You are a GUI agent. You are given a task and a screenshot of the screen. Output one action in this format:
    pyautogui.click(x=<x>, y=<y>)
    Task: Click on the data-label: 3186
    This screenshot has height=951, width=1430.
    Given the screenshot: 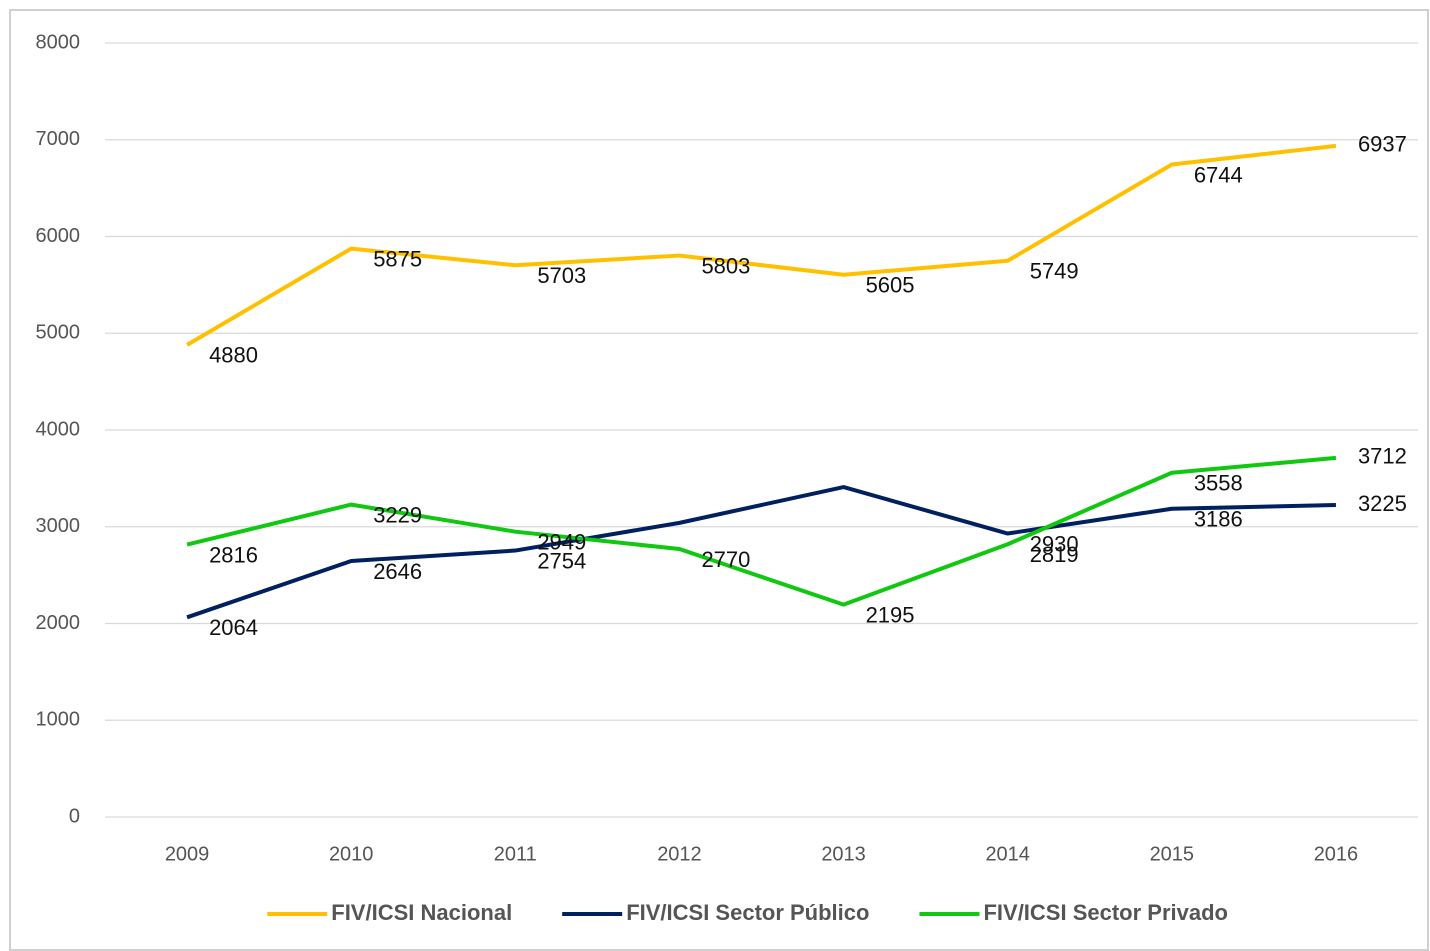 What is the action you would take?
    pyautogui.click(x=1218, y=519)
    